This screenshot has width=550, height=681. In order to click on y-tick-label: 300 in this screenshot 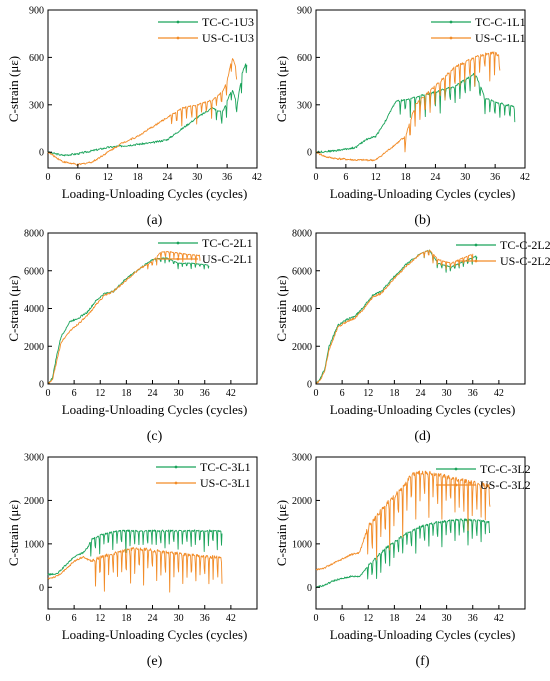, I will do `click(36, 105)`.